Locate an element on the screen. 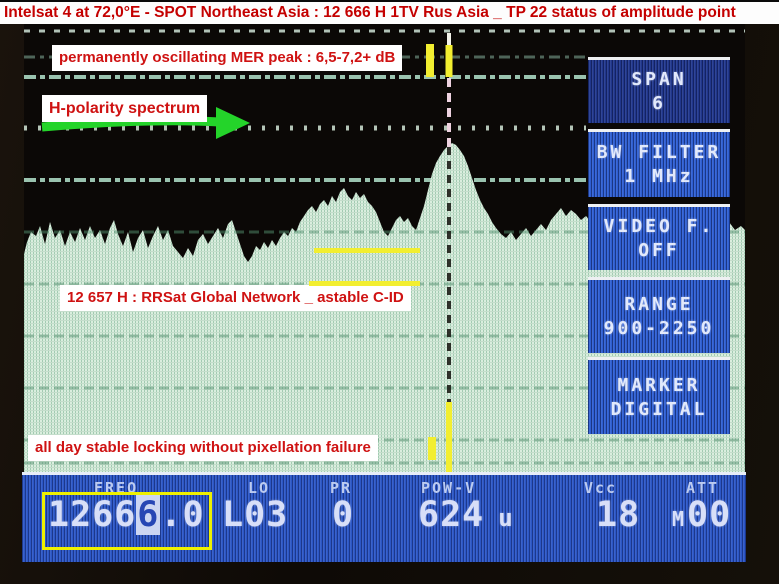  yellow-bar-locking is located at coordinates (432, 448).